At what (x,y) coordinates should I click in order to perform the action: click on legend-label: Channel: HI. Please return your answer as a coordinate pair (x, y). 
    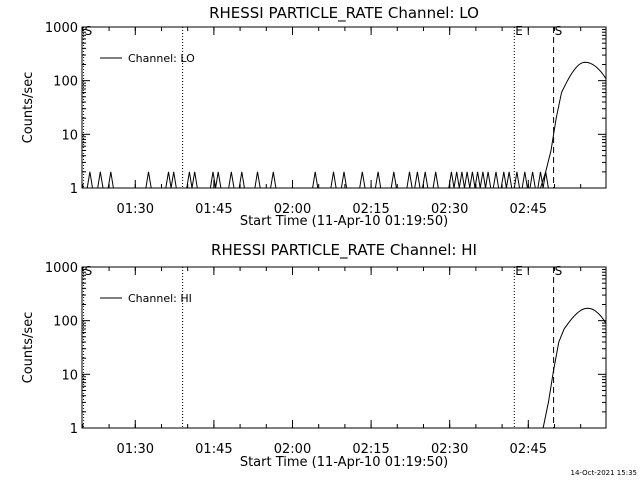
    Looking at the image, I should click on (160, 298).